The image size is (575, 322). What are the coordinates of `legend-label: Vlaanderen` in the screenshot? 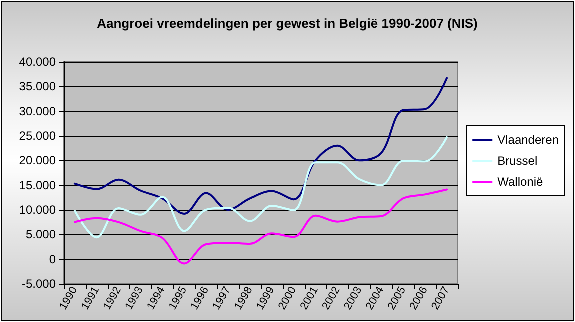 It's located at (529, 140).